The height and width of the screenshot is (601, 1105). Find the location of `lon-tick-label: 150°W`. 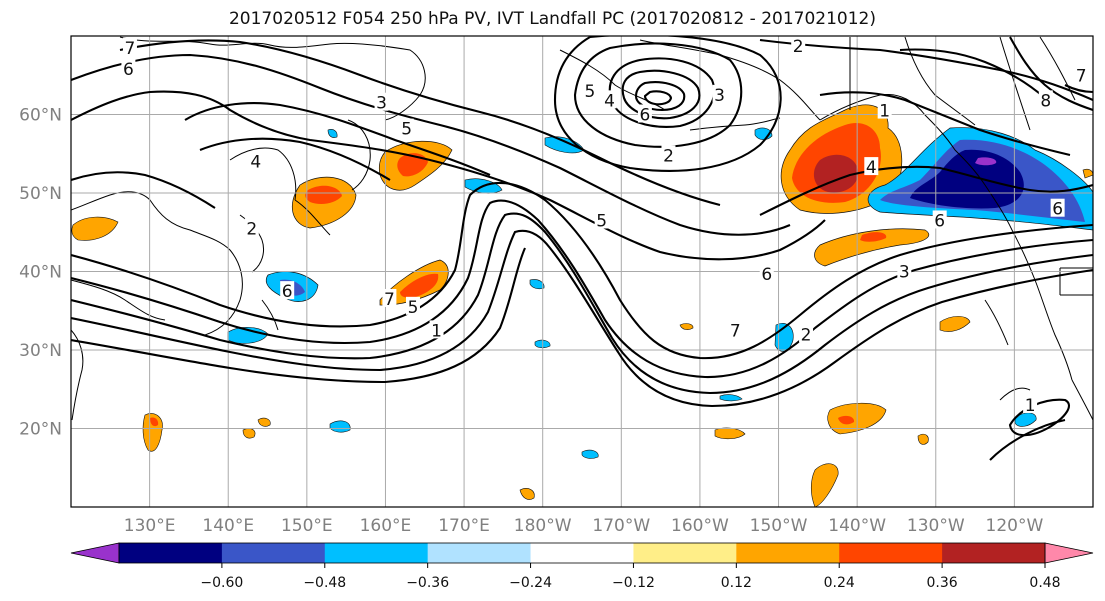

lon-tick-label: 150°W is located at coordinates (779, 526).